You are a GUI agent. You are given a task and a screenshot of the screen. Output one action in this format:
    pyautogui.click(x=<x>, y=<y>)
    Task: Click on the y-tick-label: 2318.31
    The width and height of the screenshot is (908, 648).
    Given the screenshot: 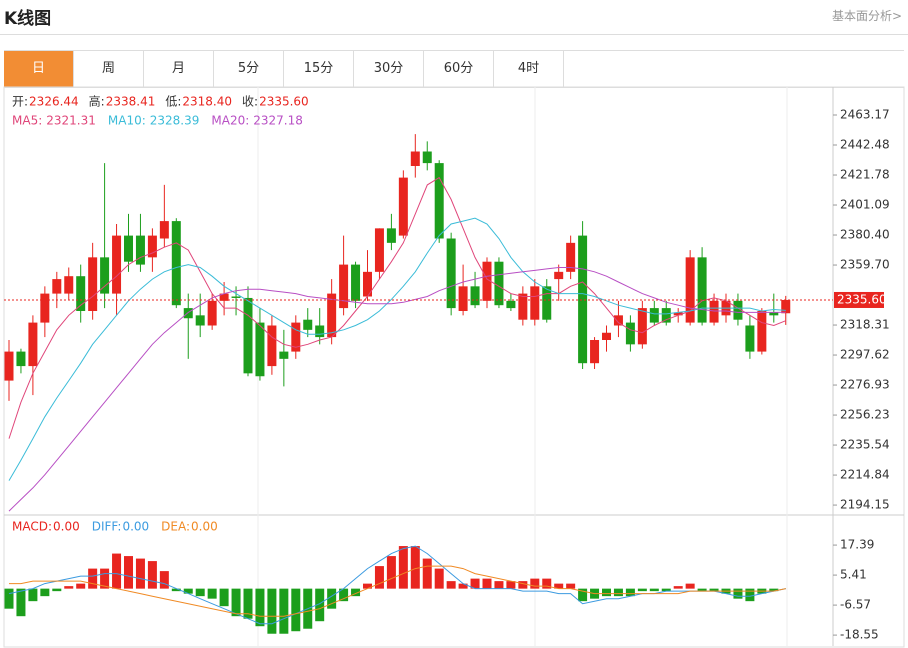 What is the action you would take?
    pyautogui.click(x=865, y=325)
    